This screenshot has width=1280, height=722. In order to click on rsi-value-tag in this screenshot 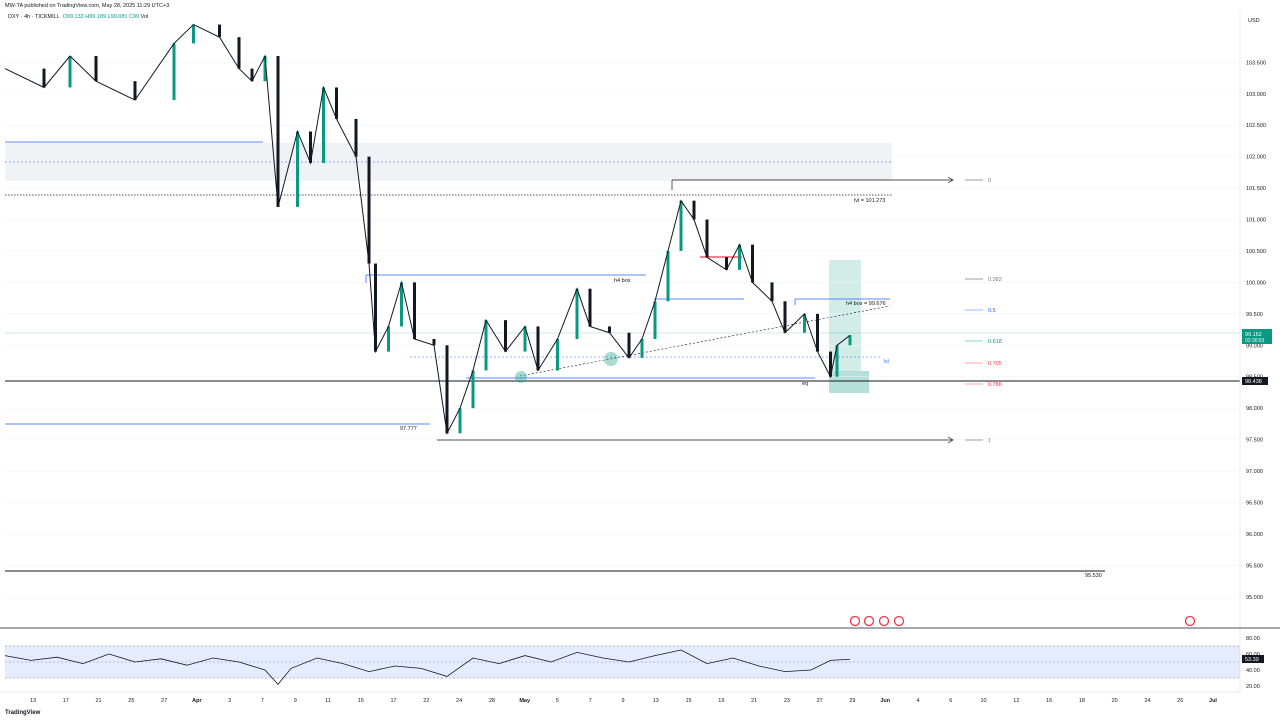, I will do `click(1253, 659)`.